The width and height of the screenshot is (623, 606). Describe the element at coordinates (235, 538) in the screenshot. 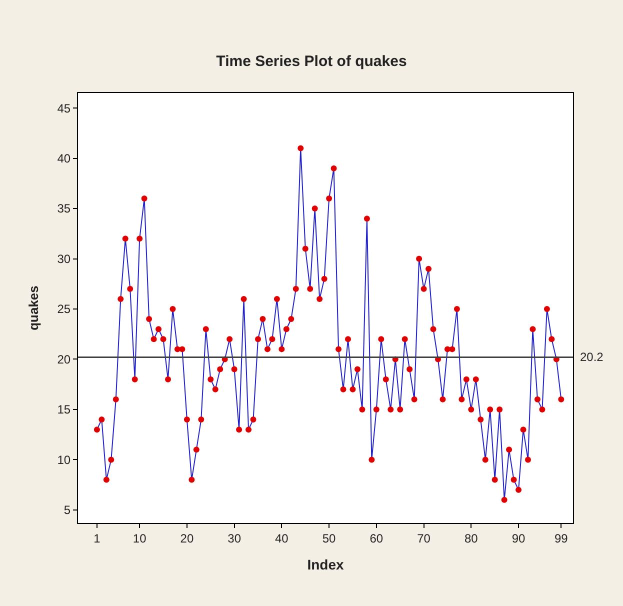

I see `x-tick-label: 30` at that location.